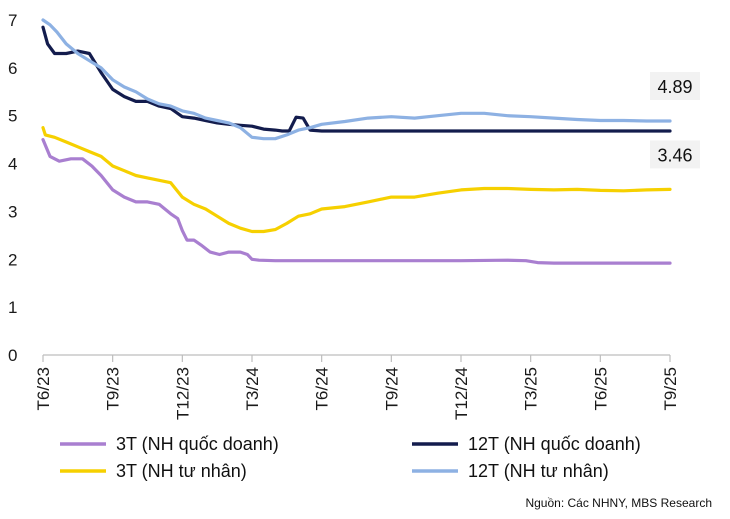  Describe the element at coordinates (12, 20) in the screenshot. I see `y-tick-label: 7` at that location.